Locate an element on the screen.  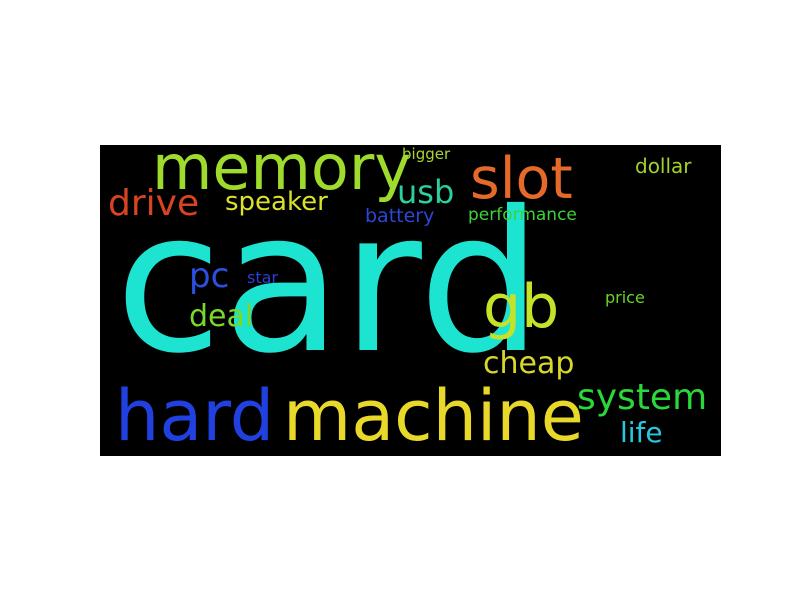
word-battery: battery is located at coordinates (400, 216).